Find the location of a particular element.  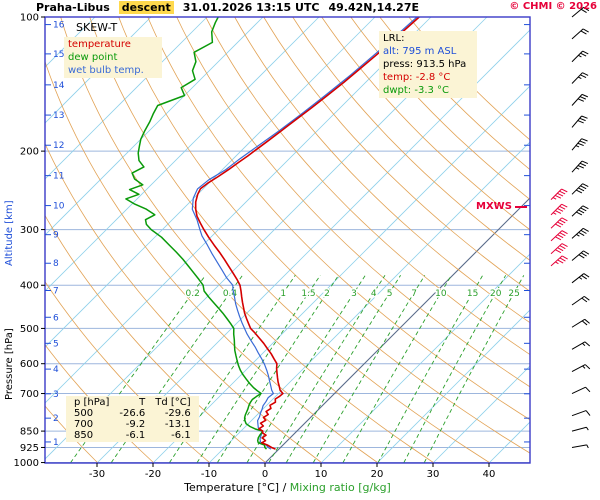

table-header-t: T is located at coordinates (142, 402).